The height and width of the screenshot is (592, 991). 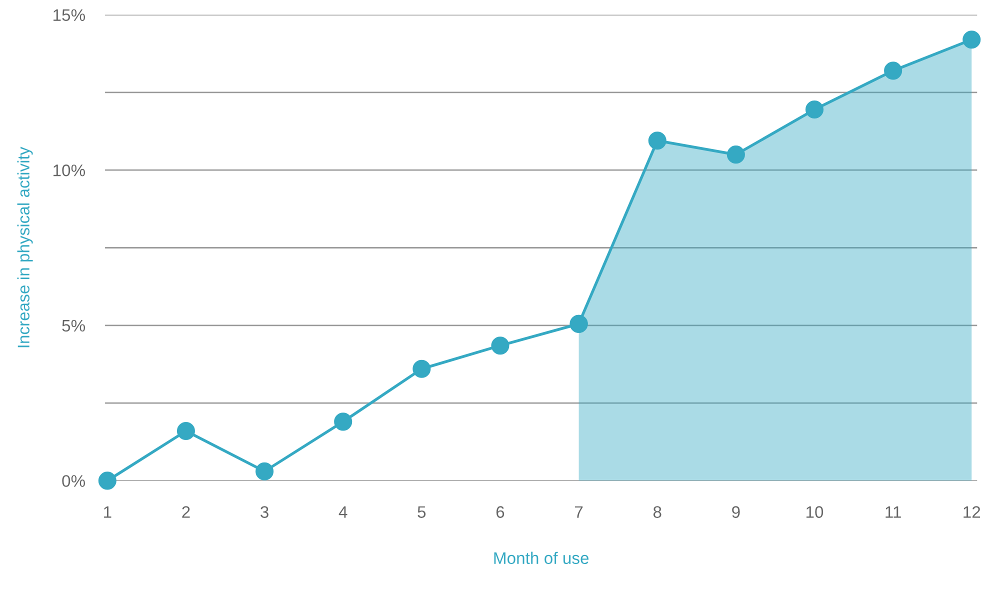 I want to click on y-tick-label: 10%, so click(x=70, y=170).